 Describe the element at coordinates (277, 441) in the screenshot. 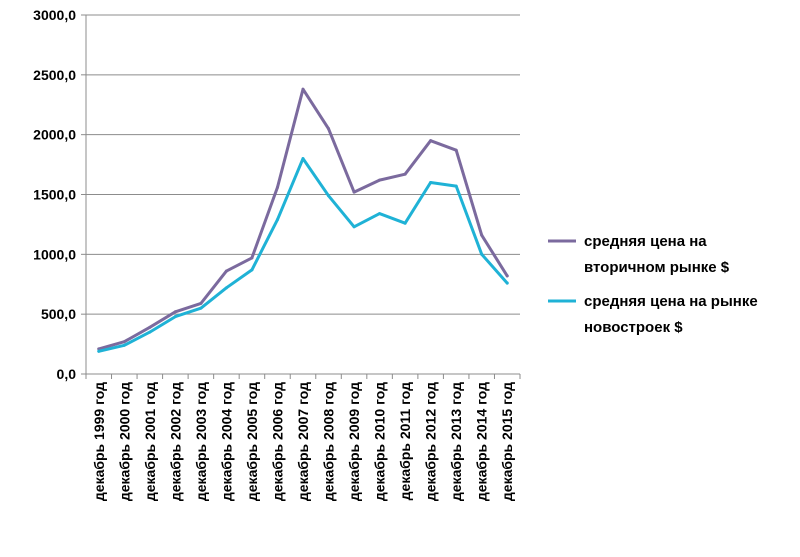

I see `x-tick-label: декабрь 2006 год` at that location.